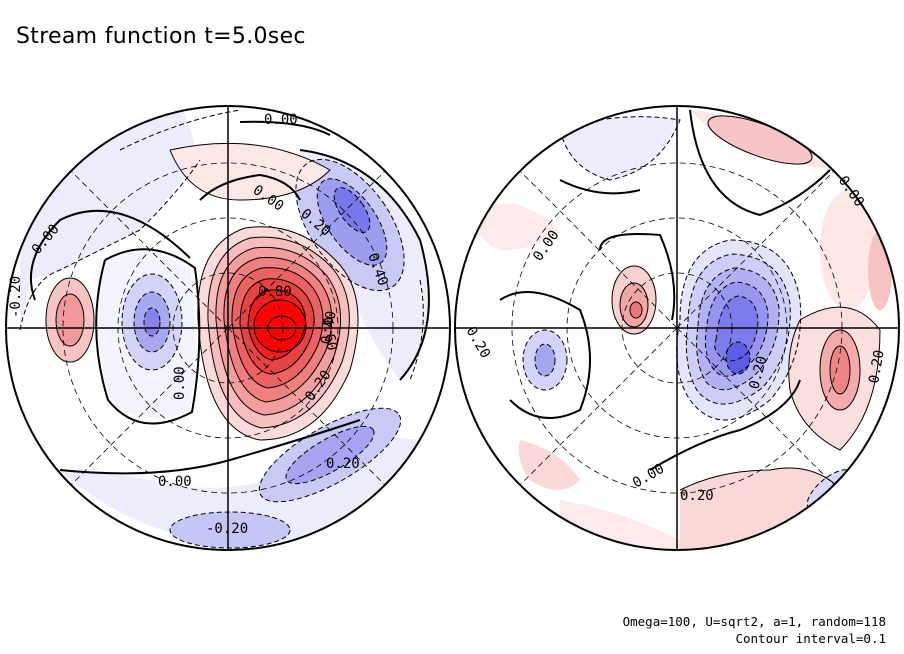  Describe the element at coordinates (810, 638) in the screenshot. I see `contour-interval-text: Contour interval=0.1` at that location.